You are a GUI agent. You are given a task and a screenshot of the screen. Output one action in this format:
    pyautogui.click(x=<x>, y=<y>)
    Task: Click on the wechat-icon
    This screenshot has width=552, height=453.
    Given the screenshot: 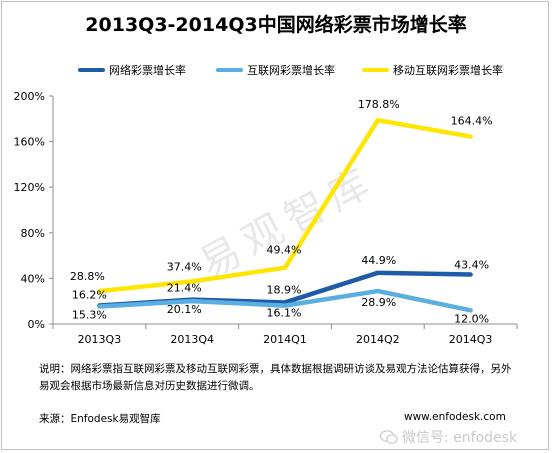 What is the action you would take?
    pyautogui.click(x=389, y=437)
    